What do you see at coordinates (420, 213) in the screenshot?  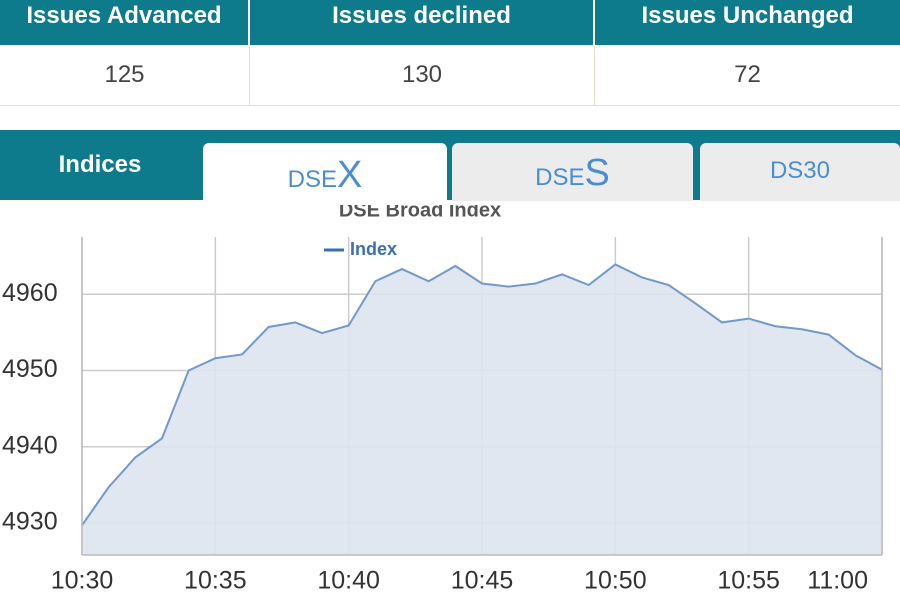 I see `chart-title: DSE Broad Index` at bounding box center [420, 213].